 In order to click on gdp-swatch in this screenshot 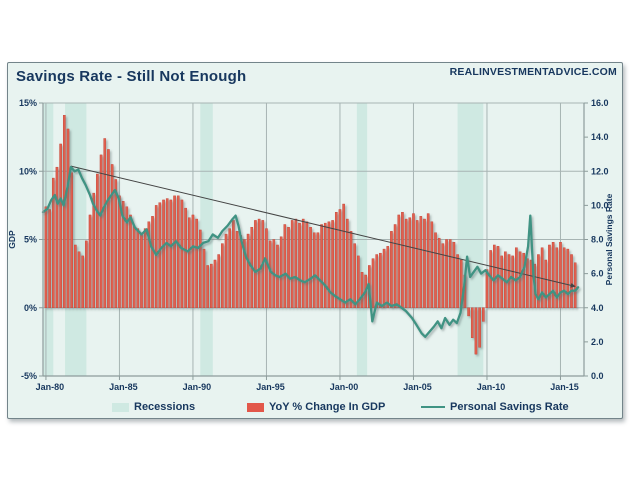, I will do `click(255, 407)`.